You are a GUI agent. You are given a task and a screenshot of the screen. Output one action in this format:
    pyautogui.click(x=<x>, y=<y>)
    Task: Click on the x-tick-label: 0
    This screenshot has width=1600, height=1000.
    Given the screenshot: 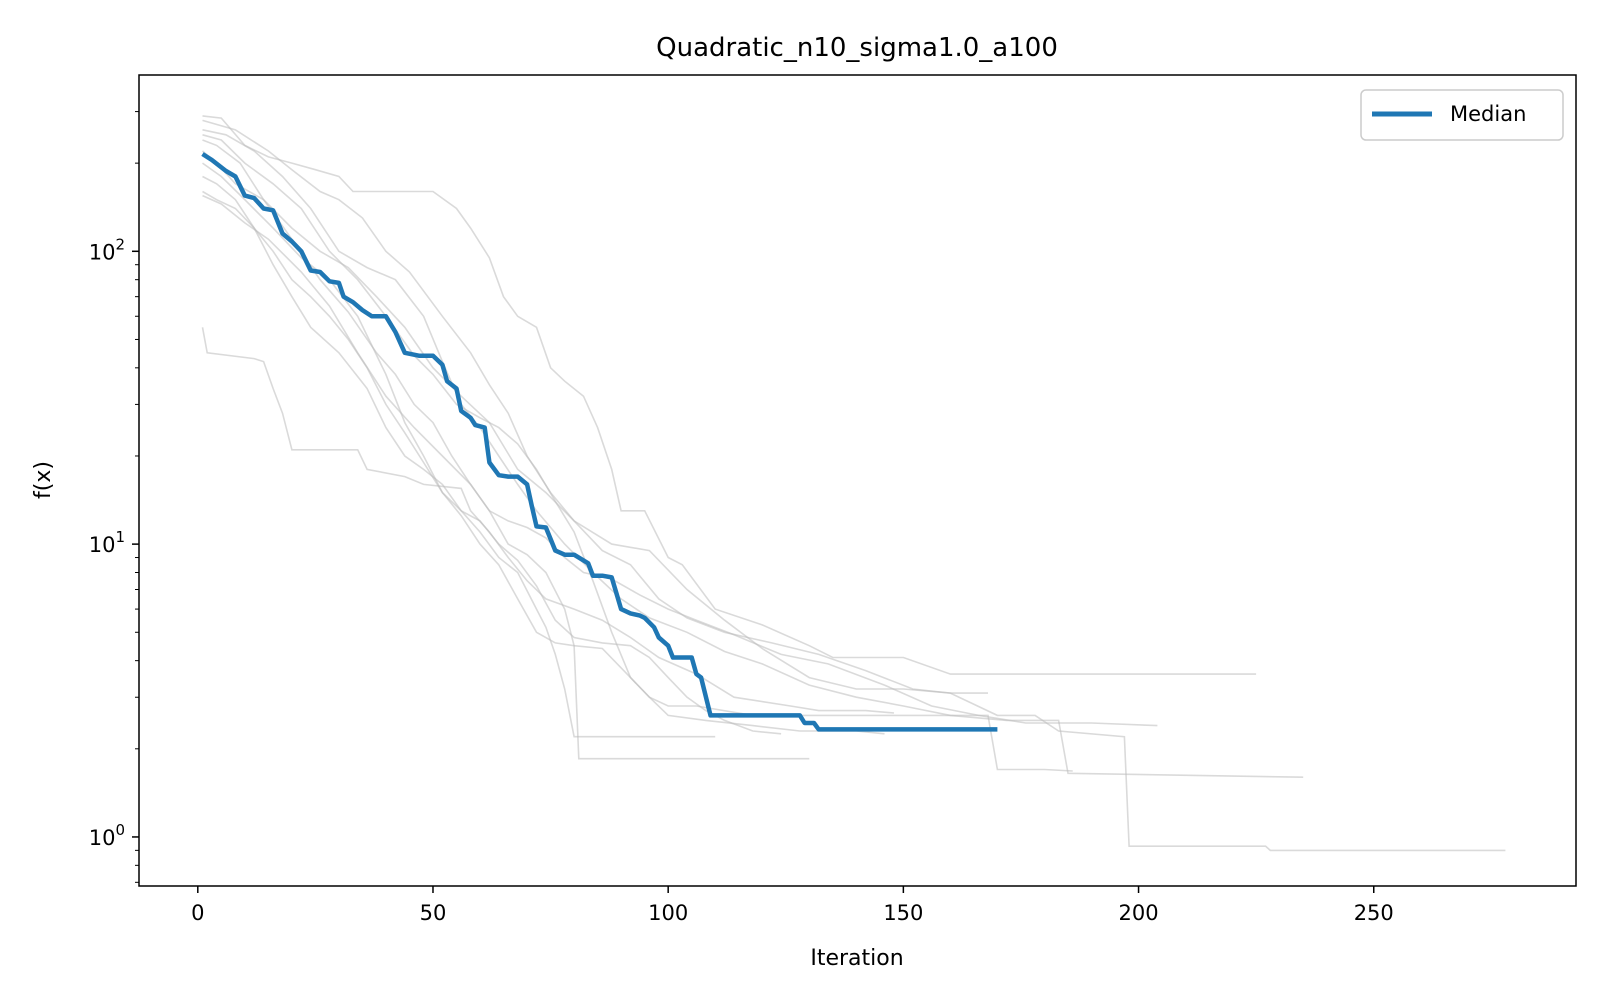 What is the action you would take?
    pyautogui.click(x=197, y=913)
    